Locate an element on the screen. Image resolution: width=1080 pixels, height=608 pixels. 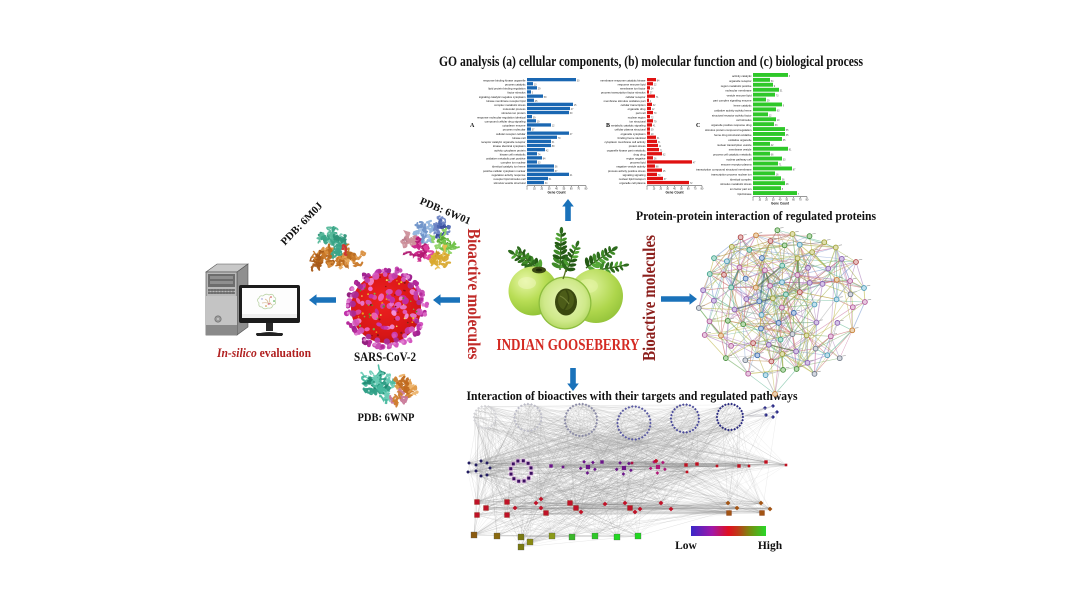
svg-text:lipid protein binding regulati: lipid protein binding regulation is located at coordinates (507, 89).